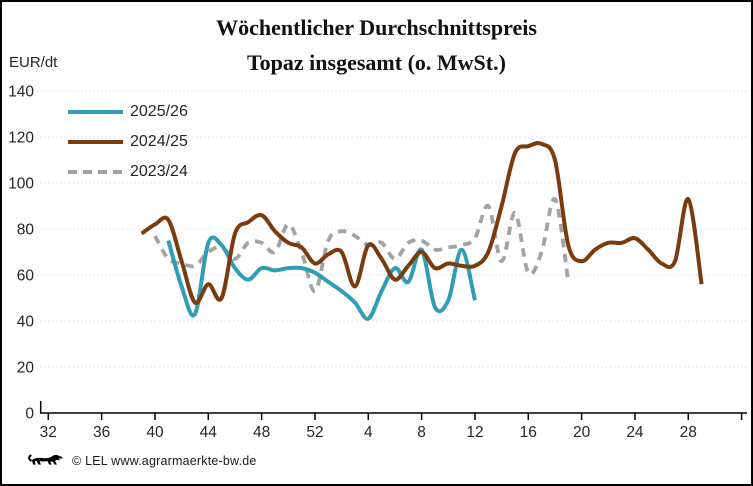  I want to click on x-tick-label: 36, so click(101, 432).